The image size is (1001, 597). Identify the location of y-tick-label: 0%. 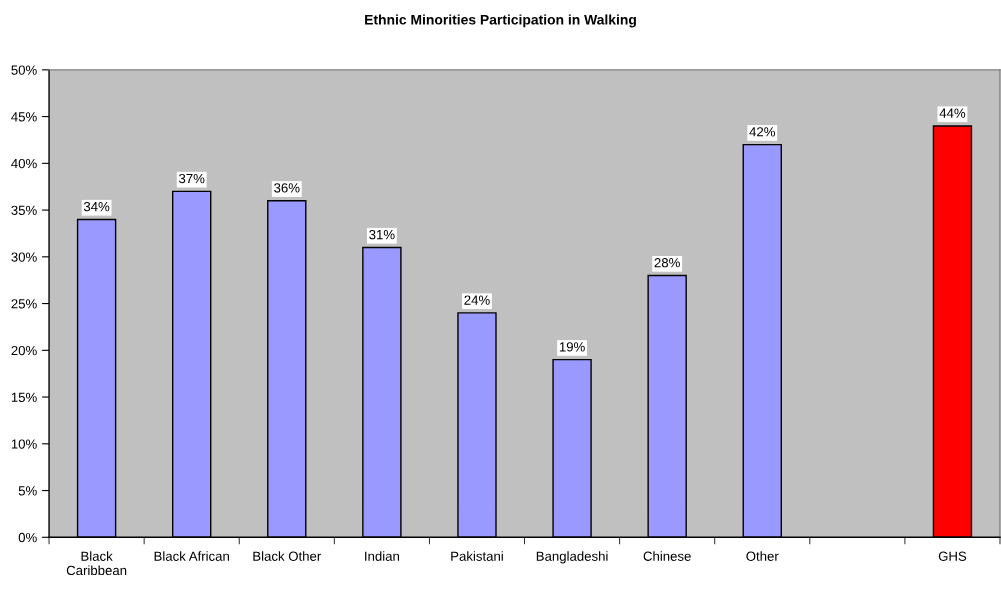
(27, 537).